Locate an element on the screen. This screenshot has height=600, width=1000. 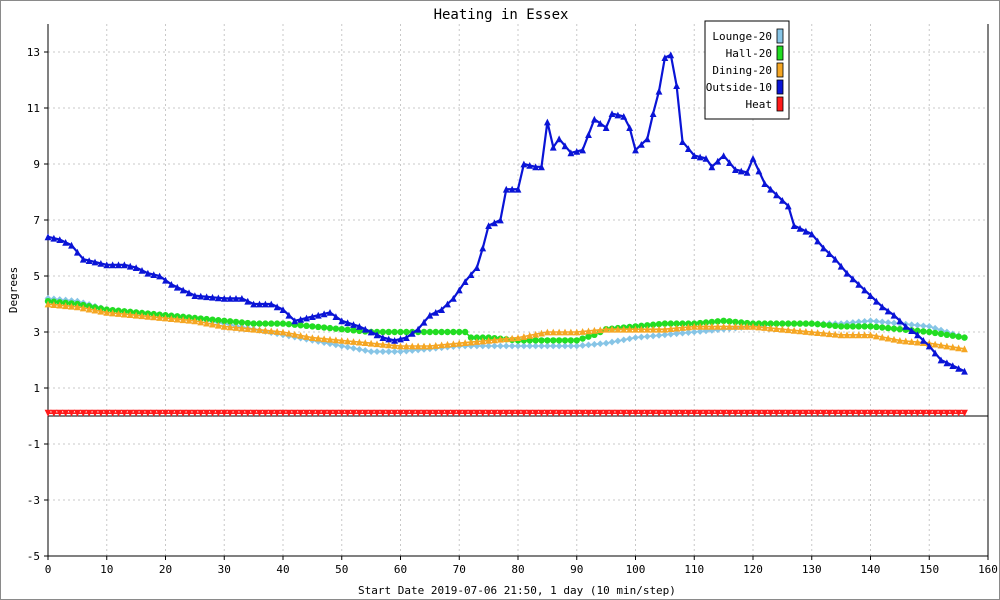
legend: Lounge-20 Hall-20 Dining-20 Outside-10 Heat is located at coordinates (747, 70).